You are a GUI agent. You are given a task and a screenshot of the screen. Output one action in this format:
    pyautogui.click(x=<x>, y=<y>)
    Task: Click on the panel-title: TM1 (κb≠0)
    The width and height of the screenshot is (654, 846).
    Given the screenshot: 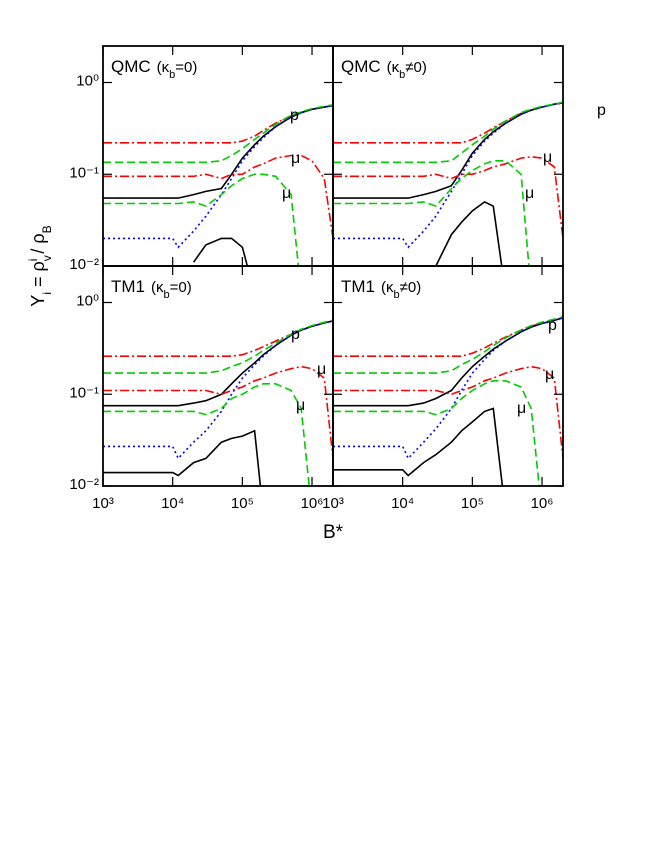 What is the action you would take?
    pyautogui.click(x=381, y=289)
    